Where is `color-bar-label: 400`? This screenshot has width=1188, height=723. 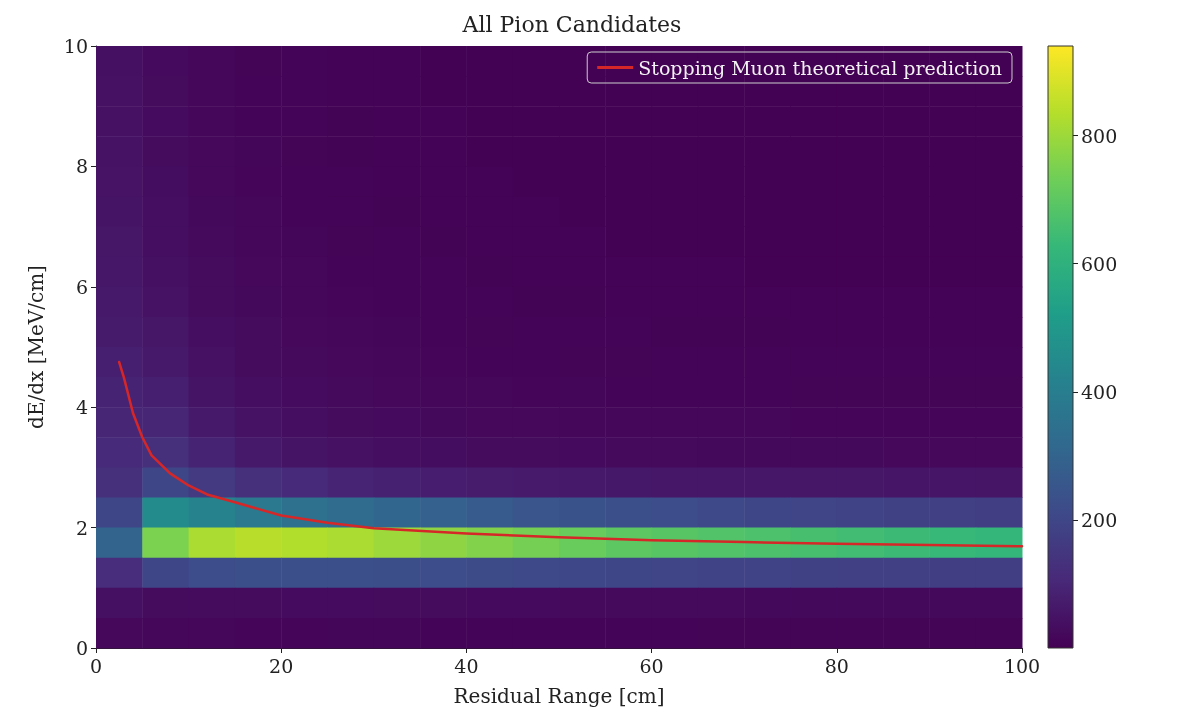
color-bar-label: 400 is located at coordinates (1099, 391).